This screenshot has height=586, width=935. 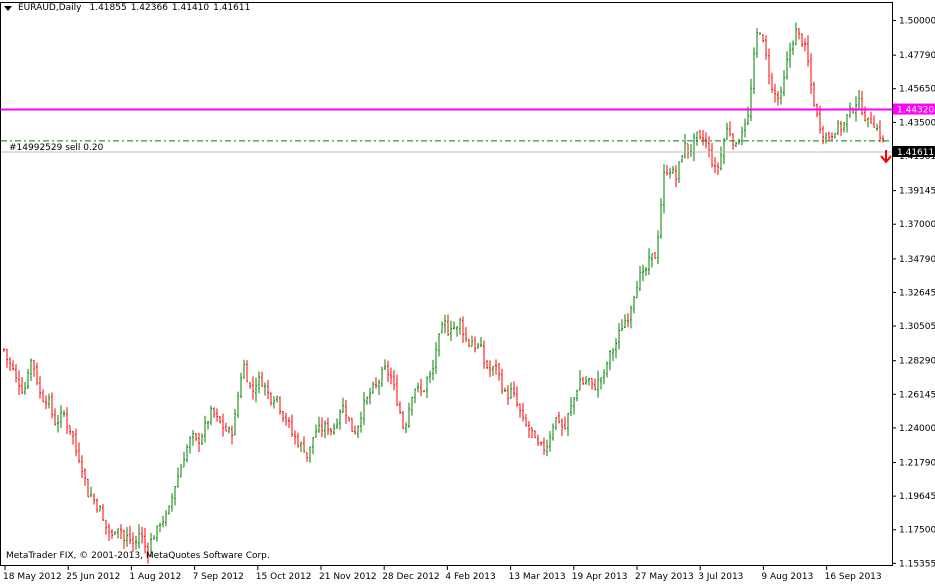 I want to click on price-tick-label: 1.37000, so click(x=917, y=225).